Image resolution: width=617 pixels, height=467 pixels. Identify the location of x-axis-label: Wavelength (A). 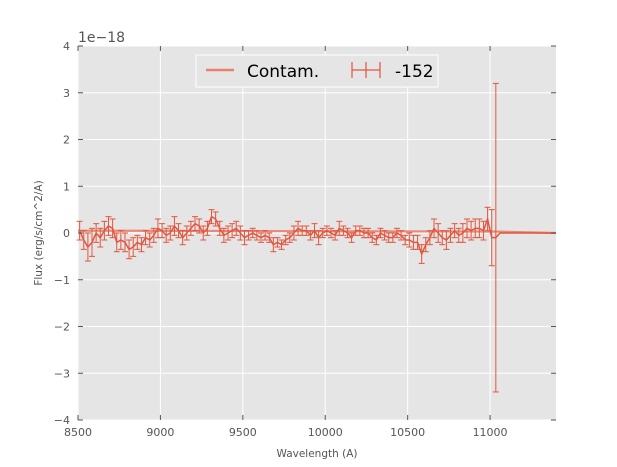
(316, 454).